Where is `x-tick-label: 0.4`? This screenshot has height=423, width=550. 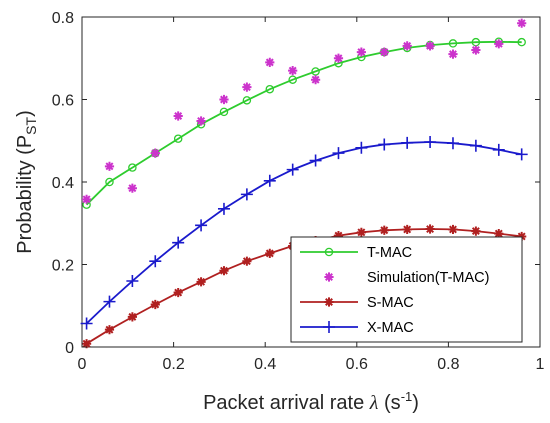
x-tick-label: 0.4 is located at coordinates (265, 364).